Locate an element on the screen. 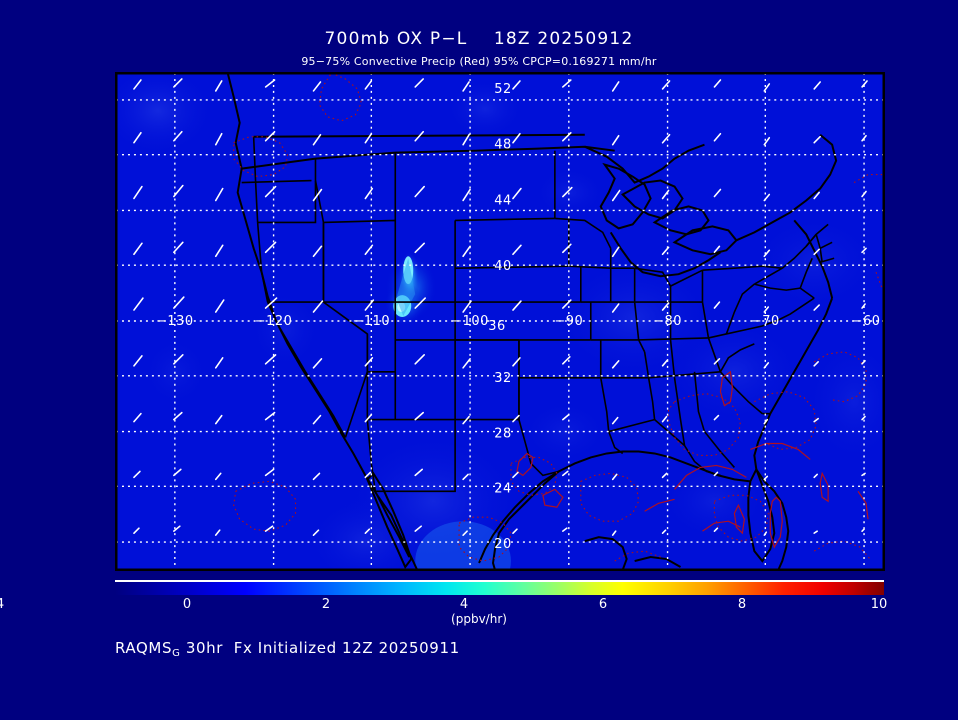 This screenshot has width=958, height=720. lat-label: 20 is located at coordinates (502, 544).